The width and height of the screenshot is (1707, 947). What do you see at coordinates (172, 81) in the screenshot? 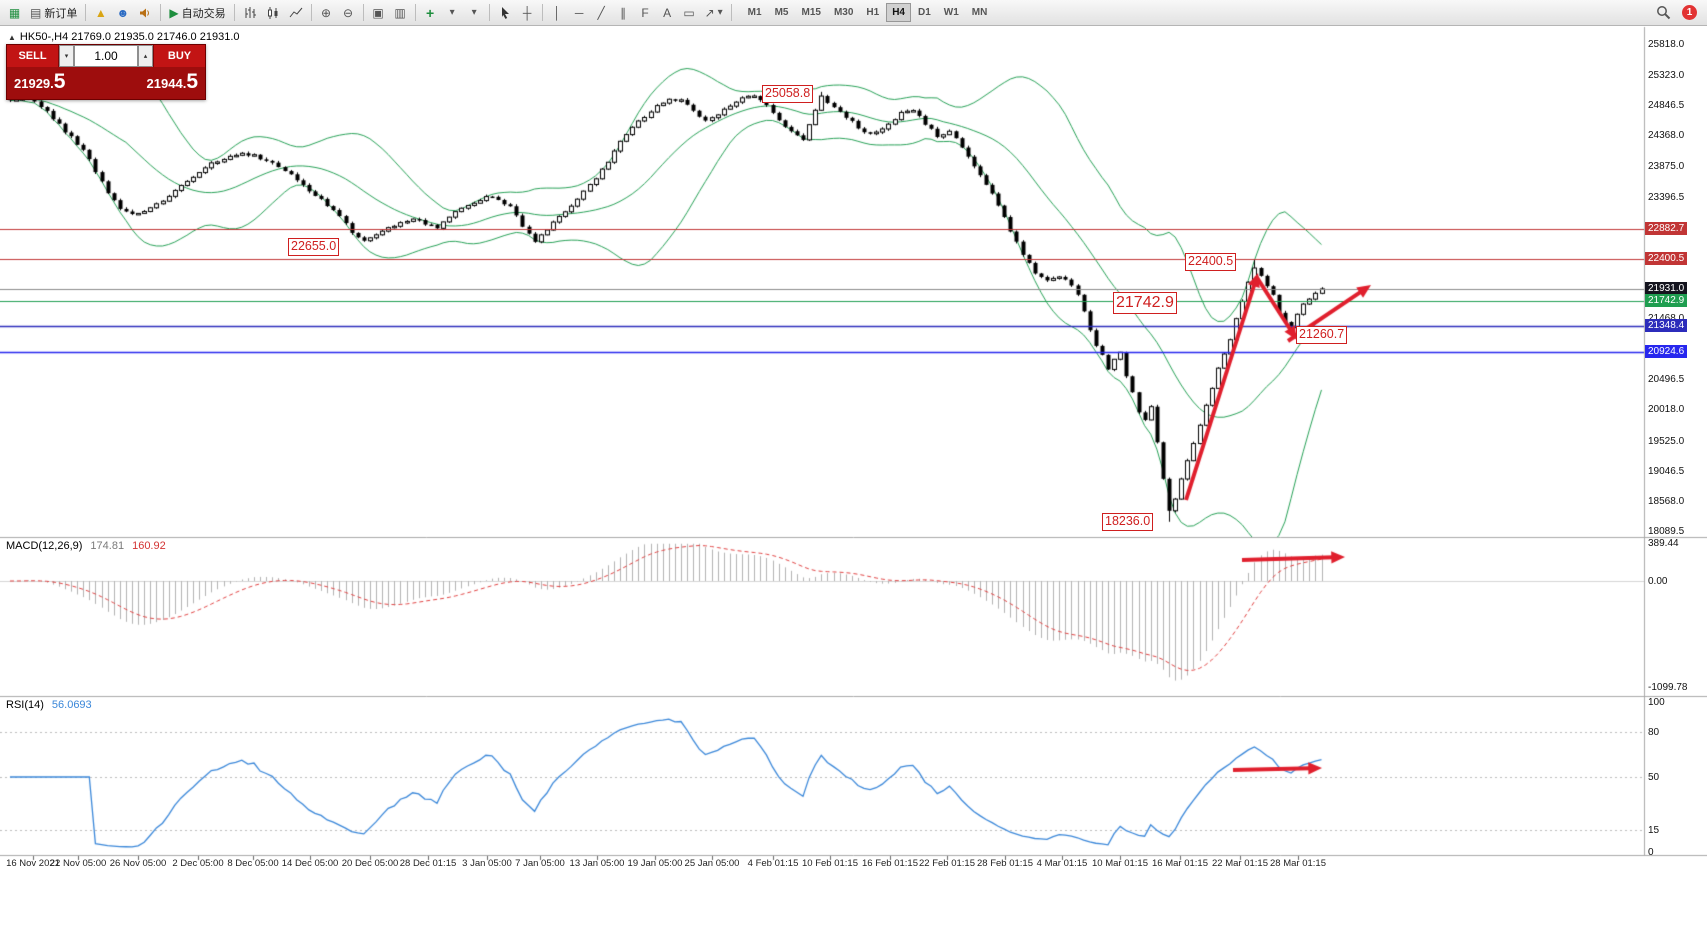
I see `buy-price: 21944.5` at bounding box center [172, 81].